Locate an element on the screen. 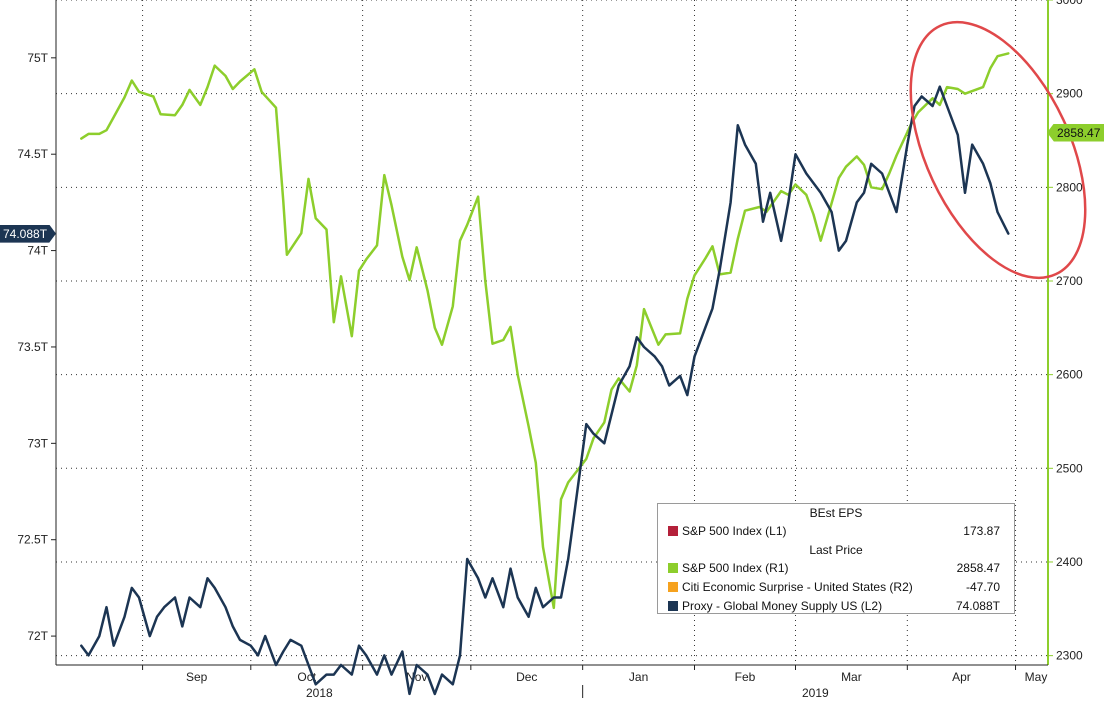  legend-value: 74.088T is located at coordinates (977, 606).